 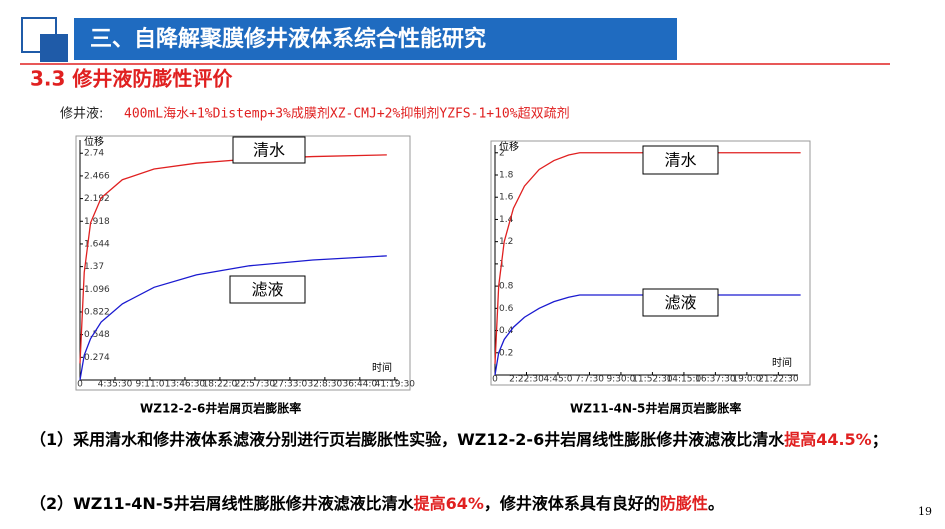 What do you see at coordinates (97, 290) in the screenshot?
I see `y-tick-label: 1.096` at bounding box center [97, 290].